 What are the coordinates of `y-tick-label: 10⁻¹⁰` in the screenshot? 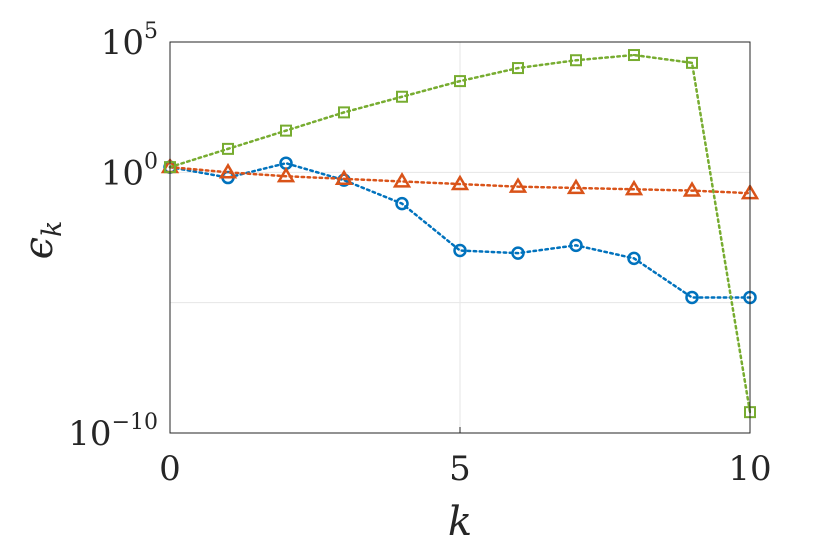 It's located at (113, 432).